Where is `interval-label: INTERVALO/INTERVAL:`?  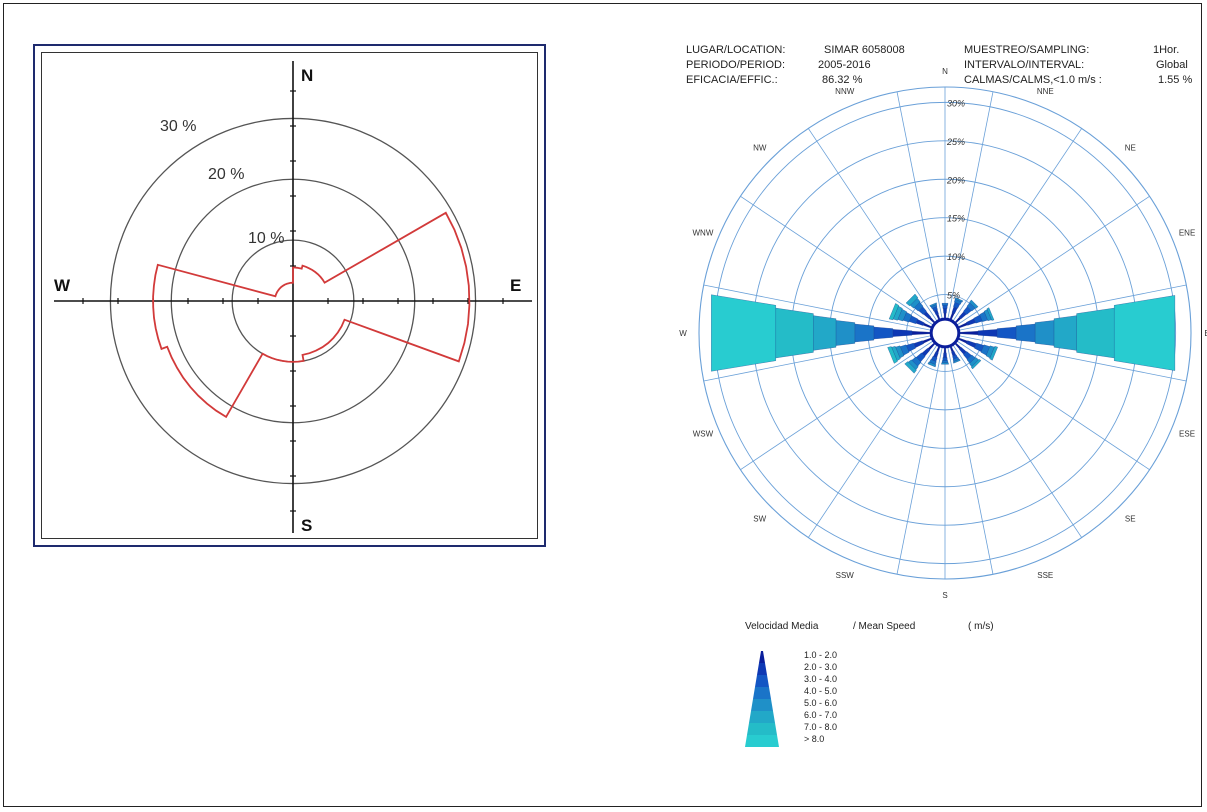
interval-label: INTERVALO/INTERVAL: is located at coordinates (1024, 65).